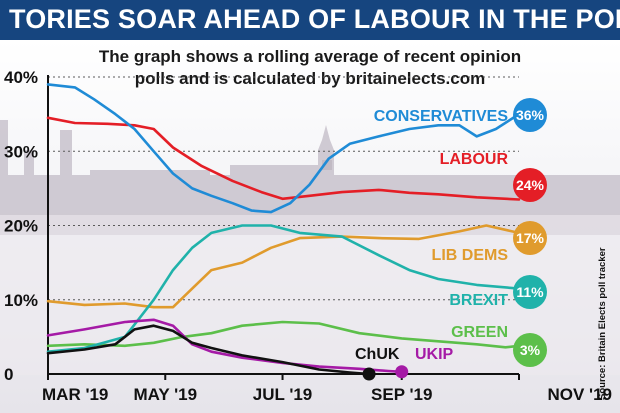  What do you see at coordinates (21, 77) in the screenshot?
I see `y-tick-label: 40%` at bounding box center [21, 77].